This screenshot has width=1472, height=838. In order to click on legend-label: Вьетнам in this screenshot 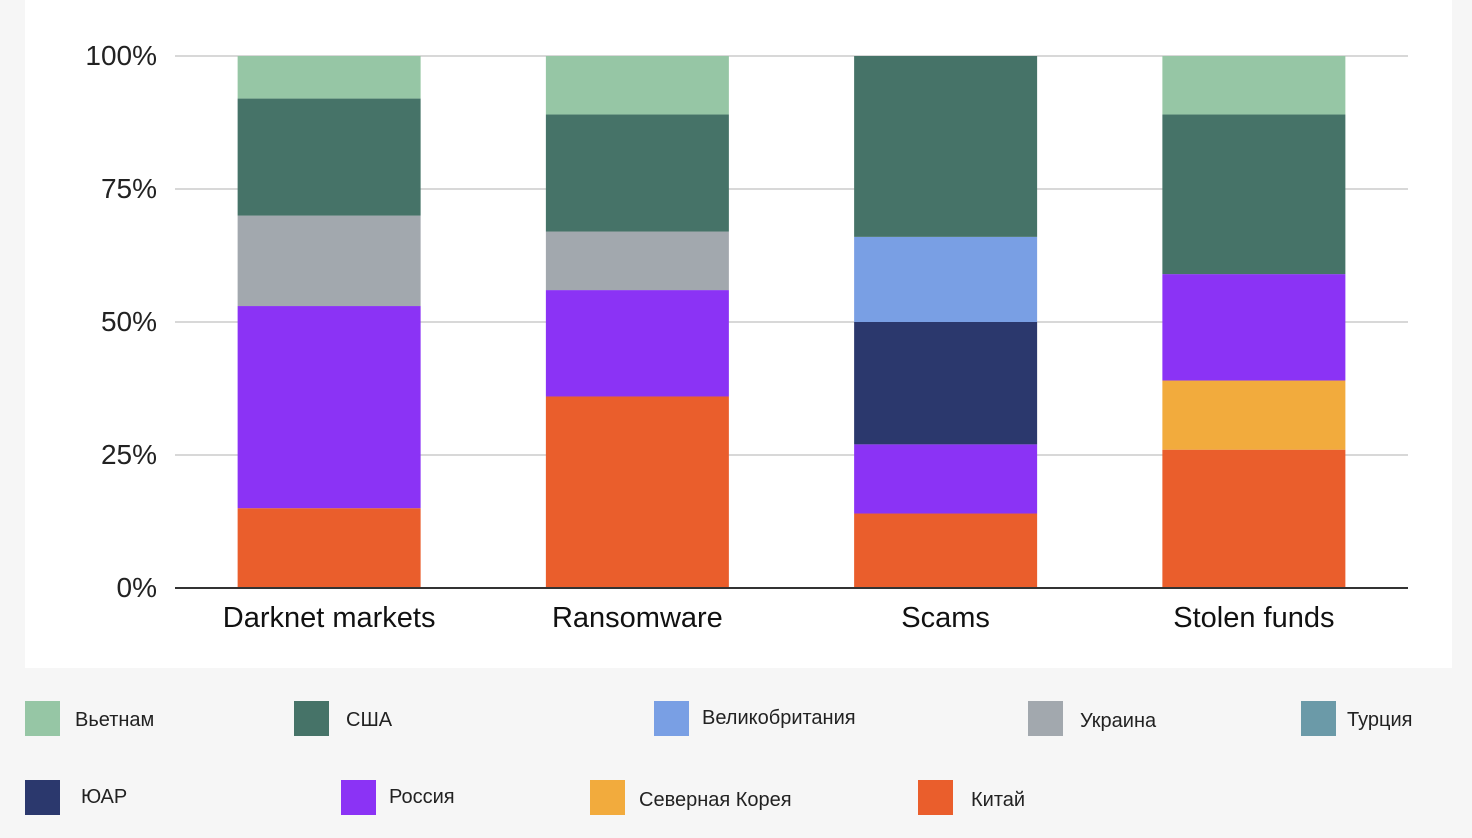, I will do `click(115, 720)`.